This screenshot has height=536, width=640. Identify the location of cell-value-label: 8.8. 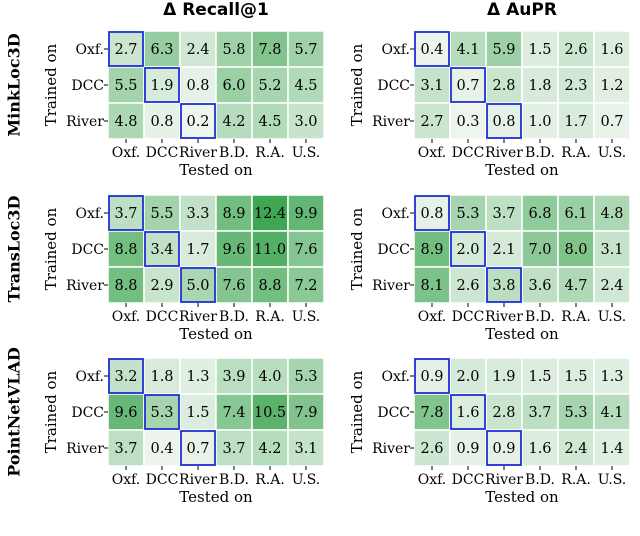
(125, 250).